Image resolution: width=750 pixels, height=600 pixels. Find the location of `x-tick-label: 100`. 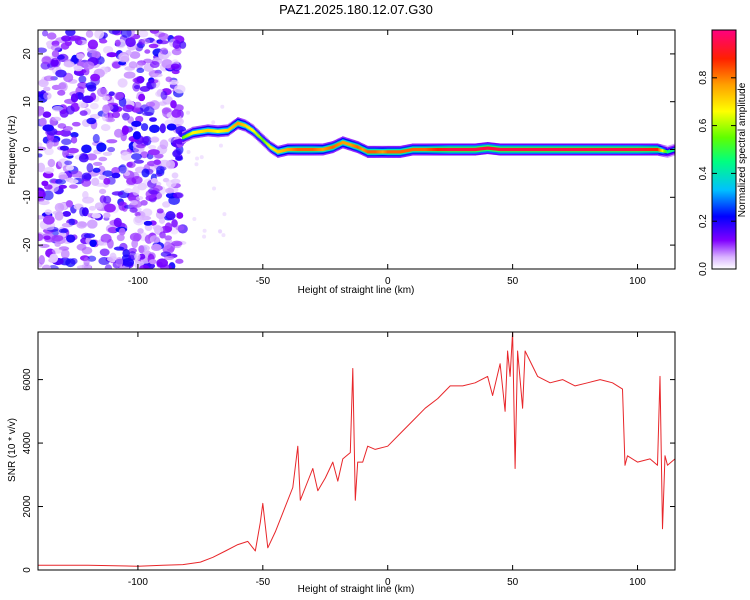

x-tick-label: 100 is located at coordinates (637, 582).